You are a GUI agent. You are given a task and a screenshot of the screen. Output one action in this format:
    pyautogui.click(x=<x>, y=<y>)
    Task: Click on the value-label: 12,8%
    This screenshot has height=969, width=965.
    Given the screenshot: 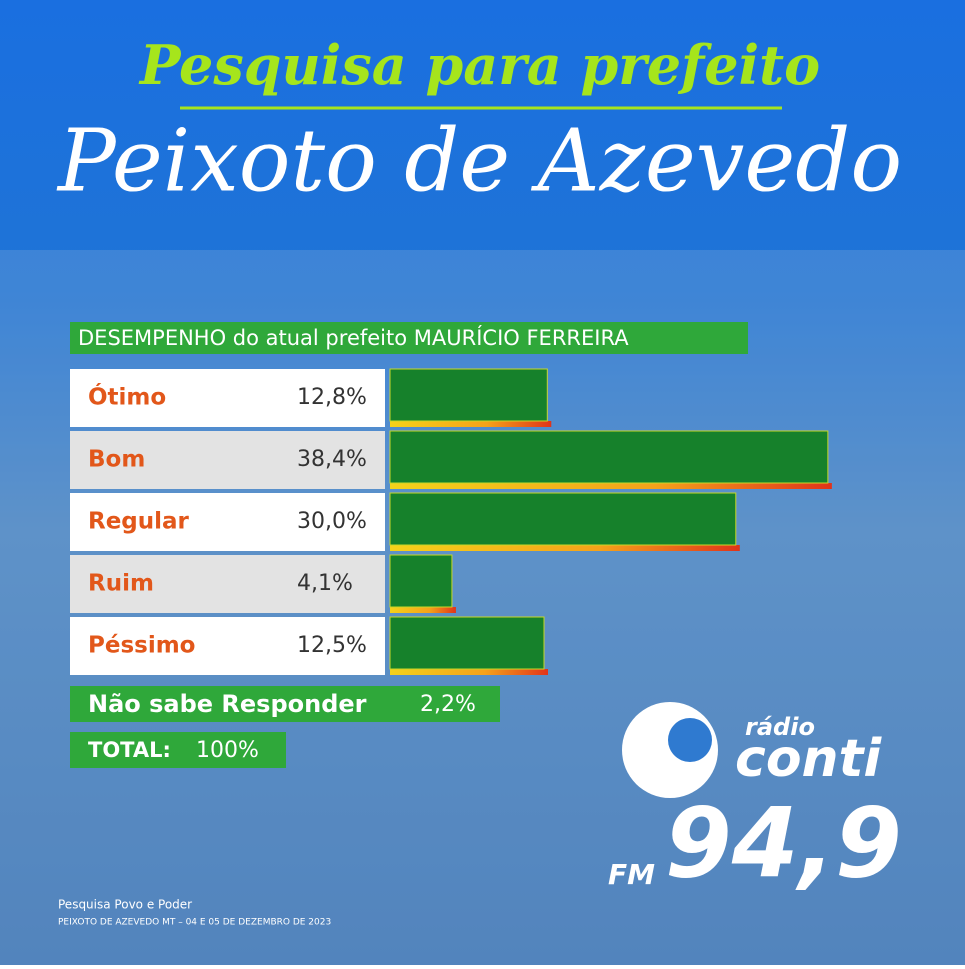 What is the action you would take?
    pyautogui.click(x=332, y=397)
    